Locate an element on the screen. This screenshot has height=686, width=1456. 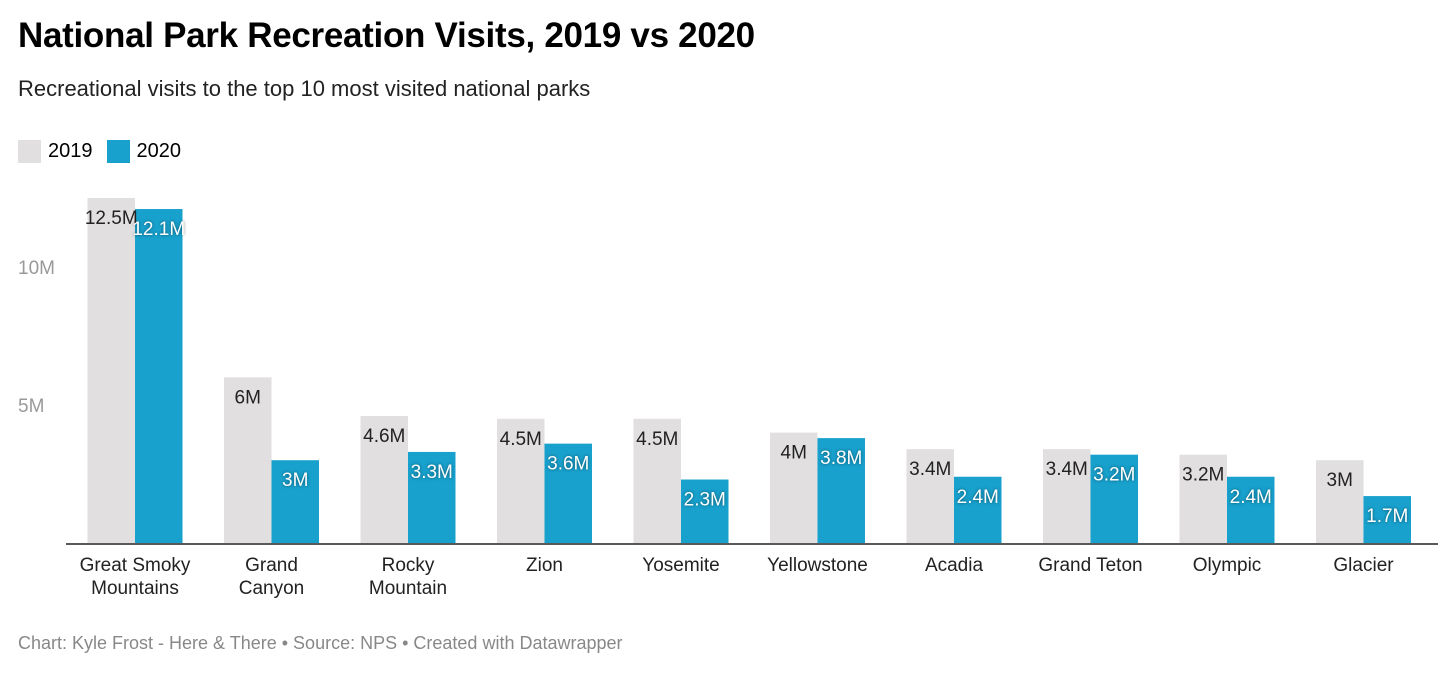
x-tick-label: Yosemite is located at coordinates (680, 565).